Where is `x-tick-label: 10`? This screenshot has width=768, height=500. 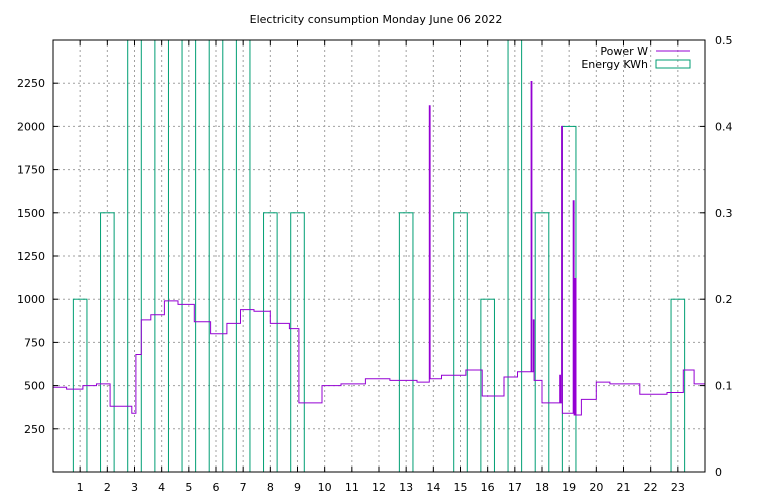
x-tick-label: 10 is located at coordinates (325, 487).